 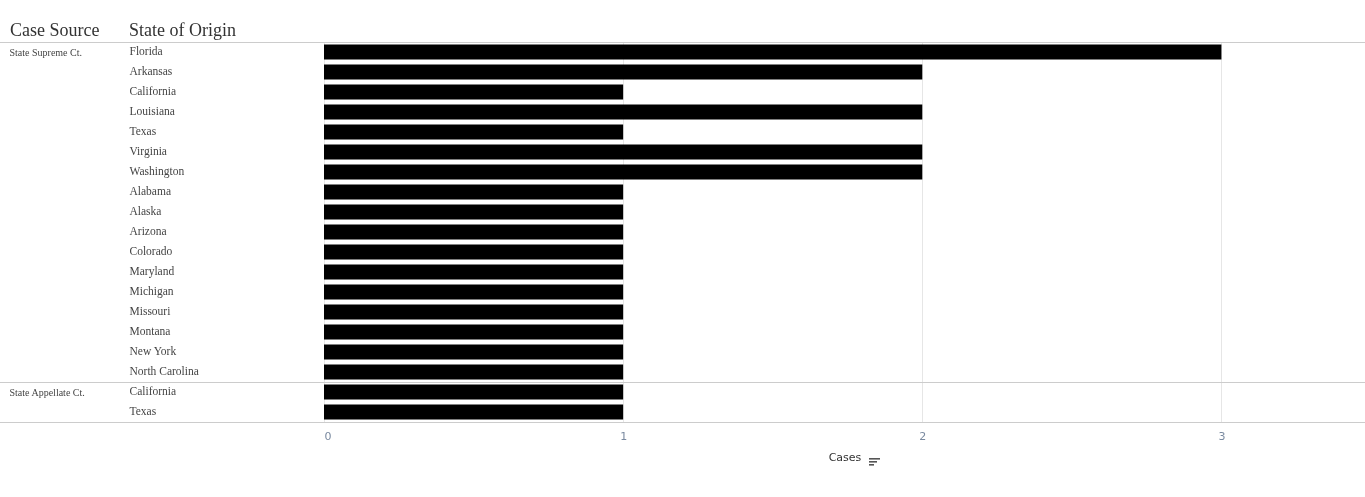 I want to click on x-tick-label: 0, so click(x=328, y=436).